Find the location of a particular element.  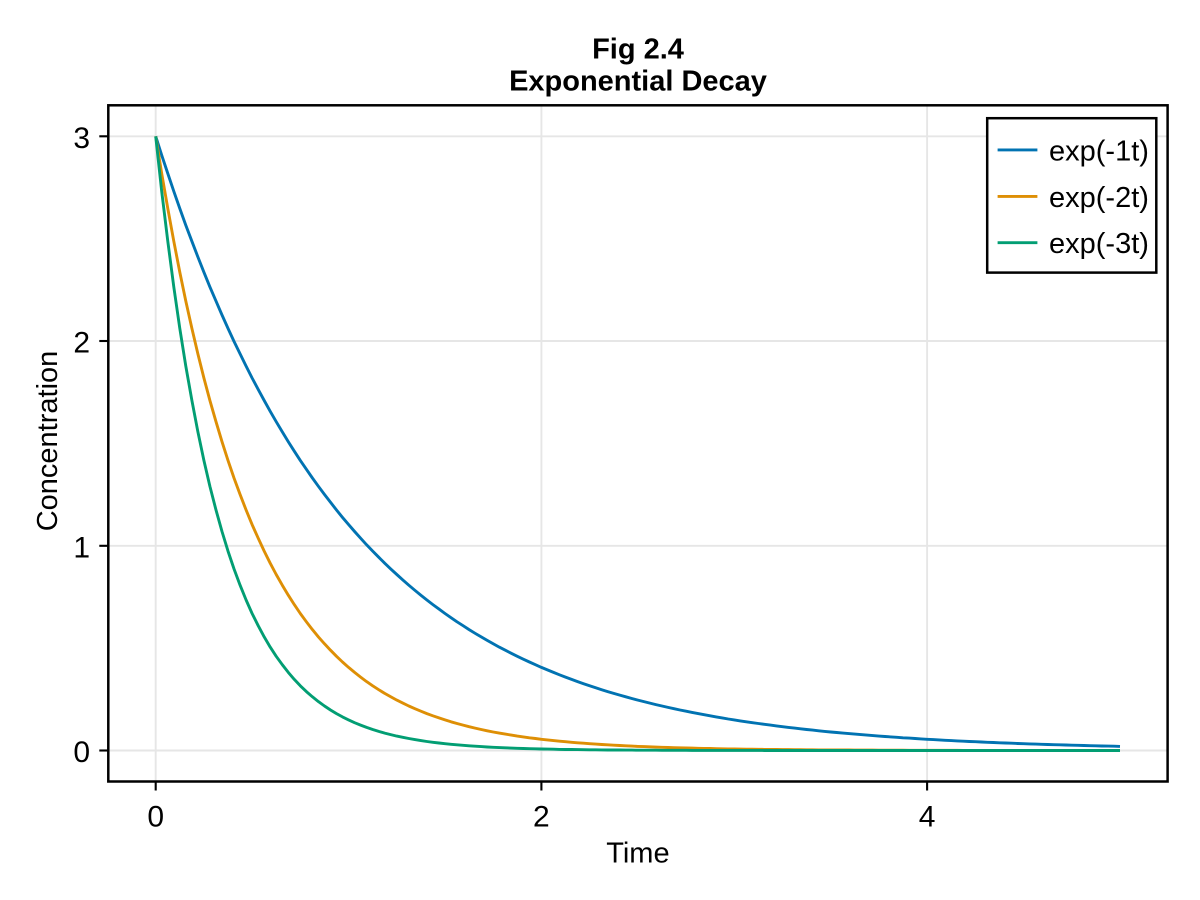

svg-text: Time is located at coordinates (637, 854).